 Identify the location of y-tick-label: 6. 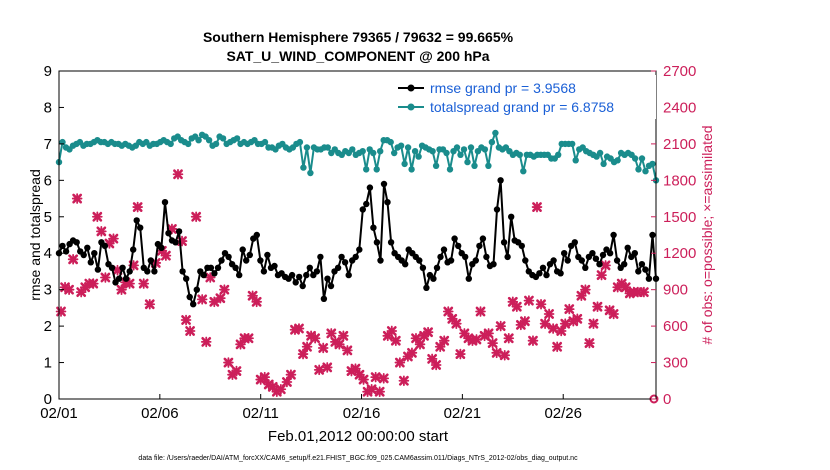
(48, 180).